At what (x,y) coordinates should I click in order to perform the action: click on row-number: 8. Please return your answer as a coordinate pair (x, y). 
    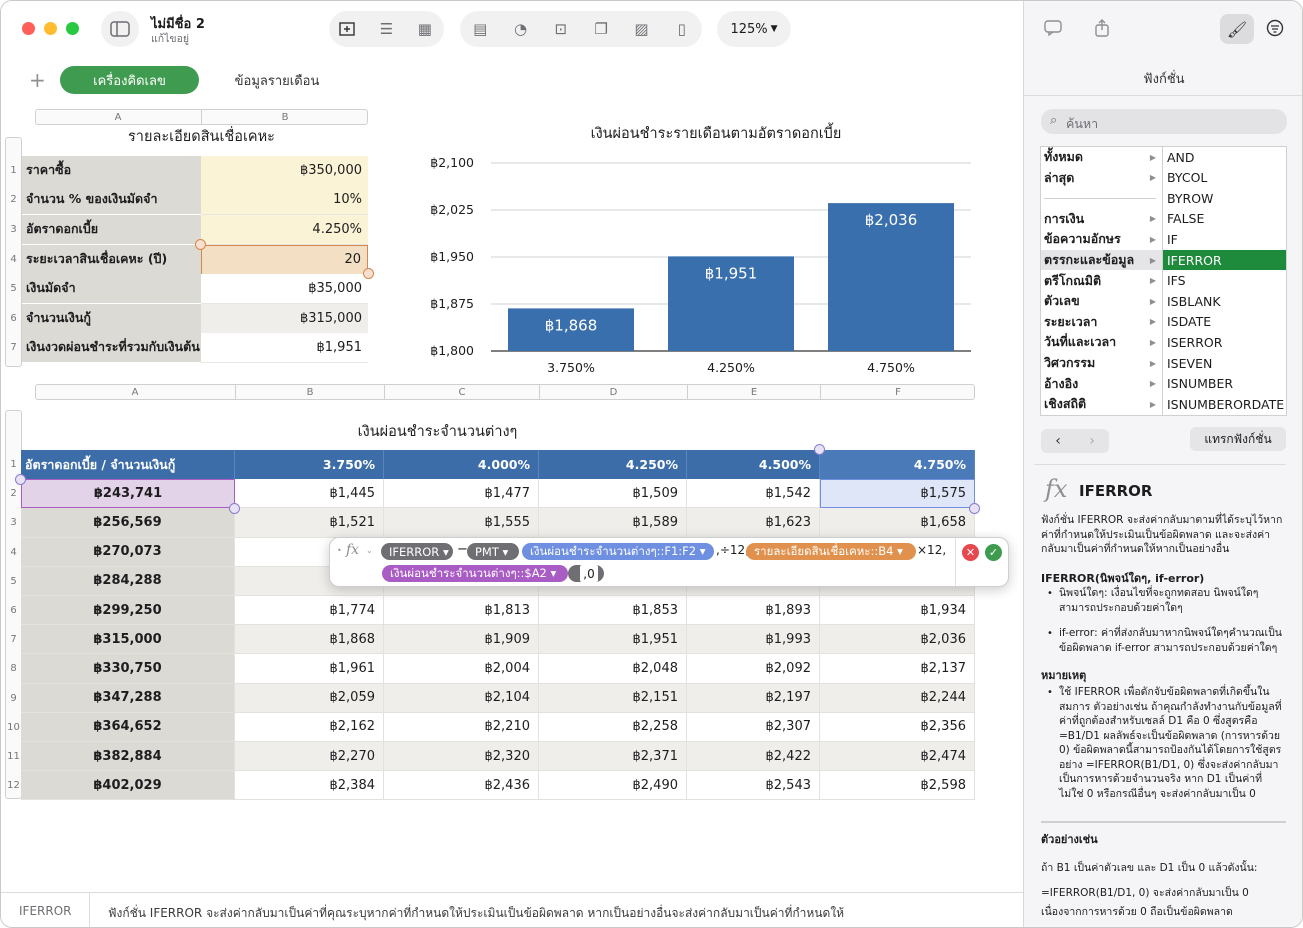
    Looking at the image, I should click on (13, 669).